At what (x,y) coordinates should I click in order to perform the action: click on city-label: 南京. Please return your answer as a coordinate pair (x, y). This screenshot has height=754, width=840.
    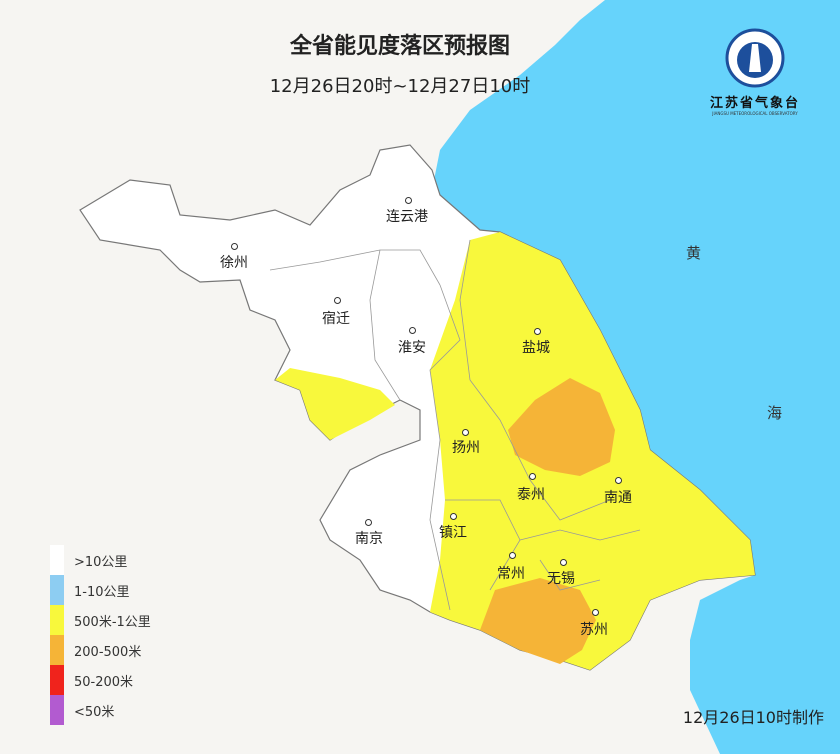
    Looking at the image, I should click on (369, 539).